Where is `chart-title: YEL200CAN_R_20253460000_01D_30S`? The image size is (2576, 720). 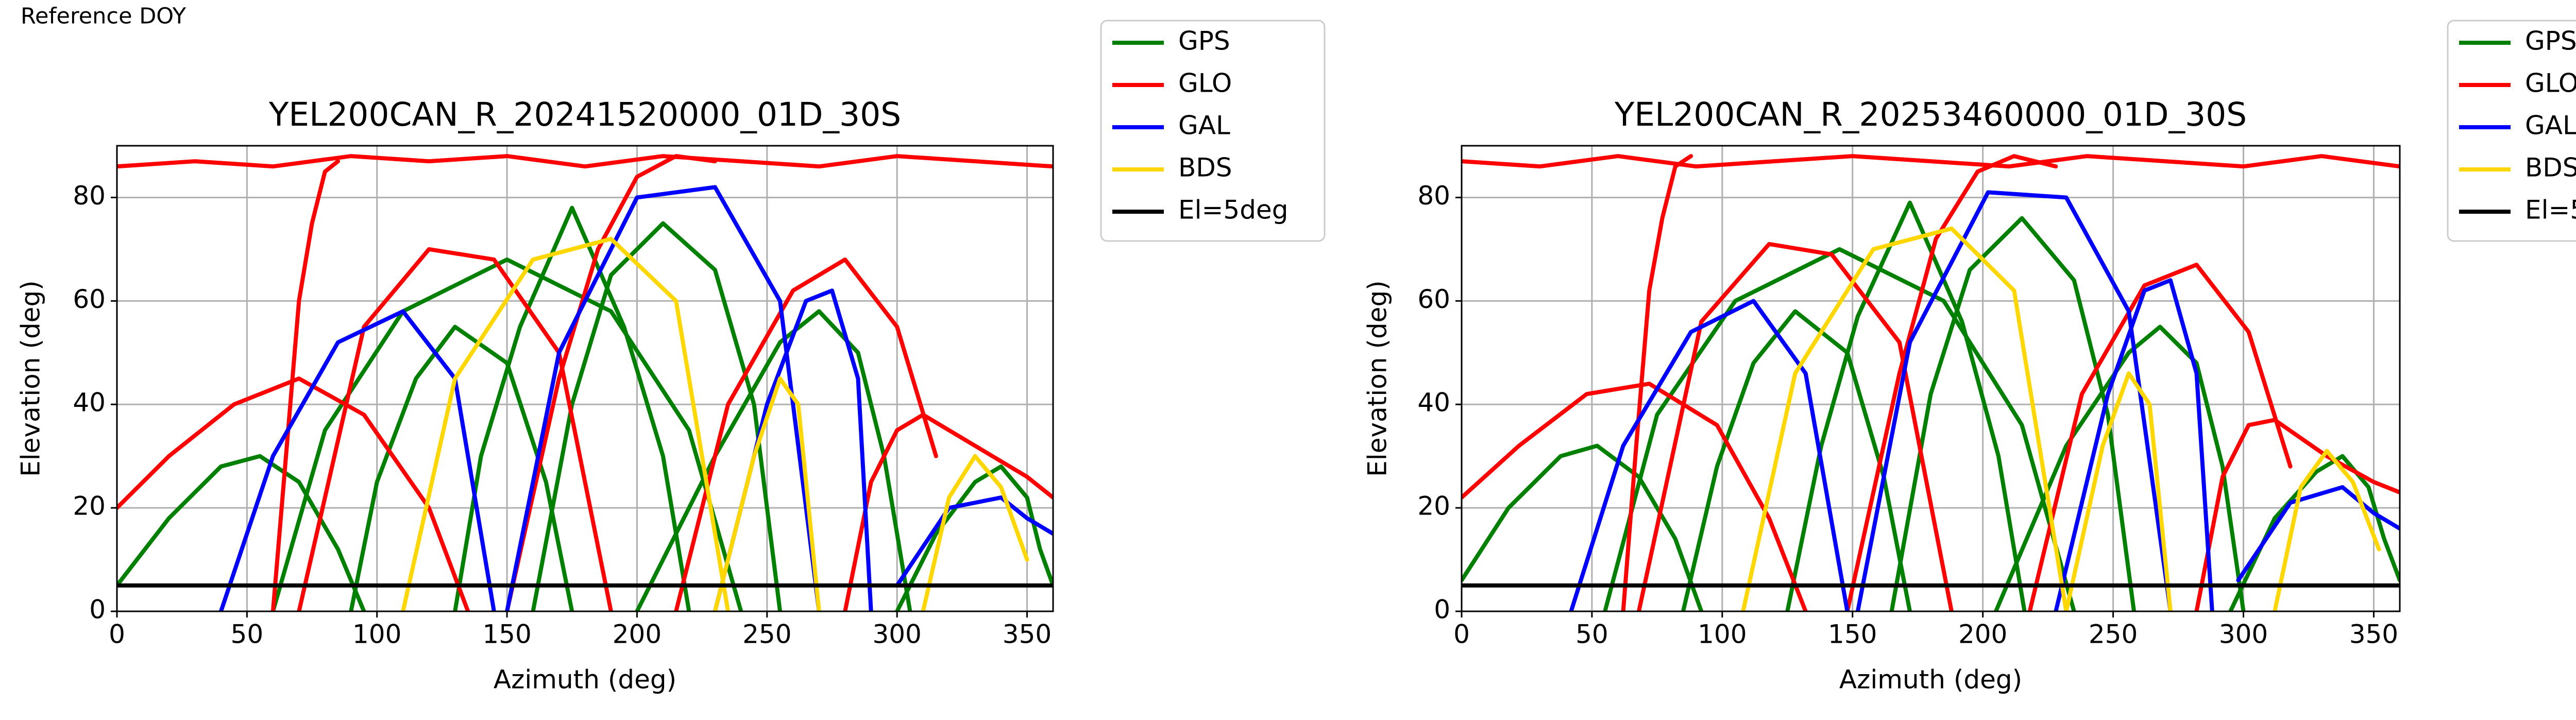
chart-title: YEL200CAN_R_20253460000_01D_30S is located at coordinates (1930, 114).